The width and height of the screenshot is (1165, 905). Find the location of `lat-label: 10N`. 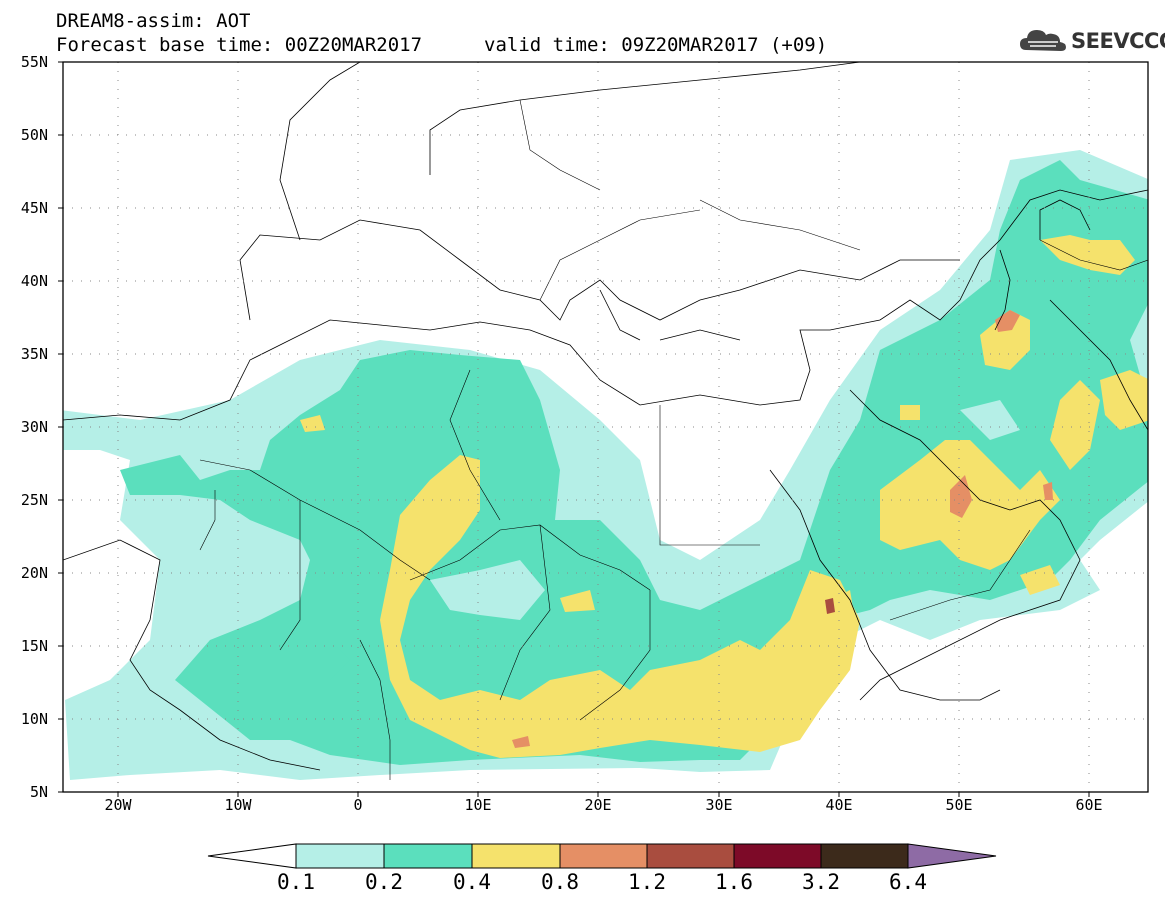

lat-label: 10N is located at coordinates (24, 719).